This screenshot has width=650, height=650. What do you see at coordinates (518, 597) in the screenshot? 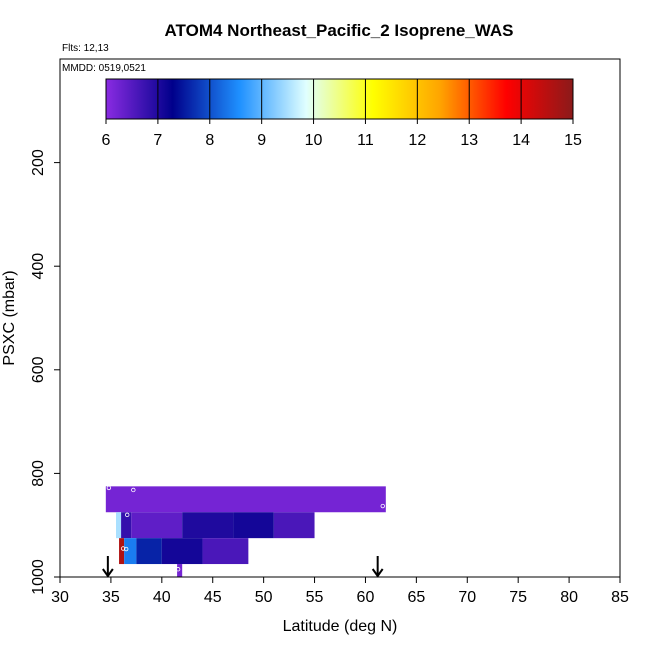
I see `x-tick-label: 75` at bounding box center [518, 597].